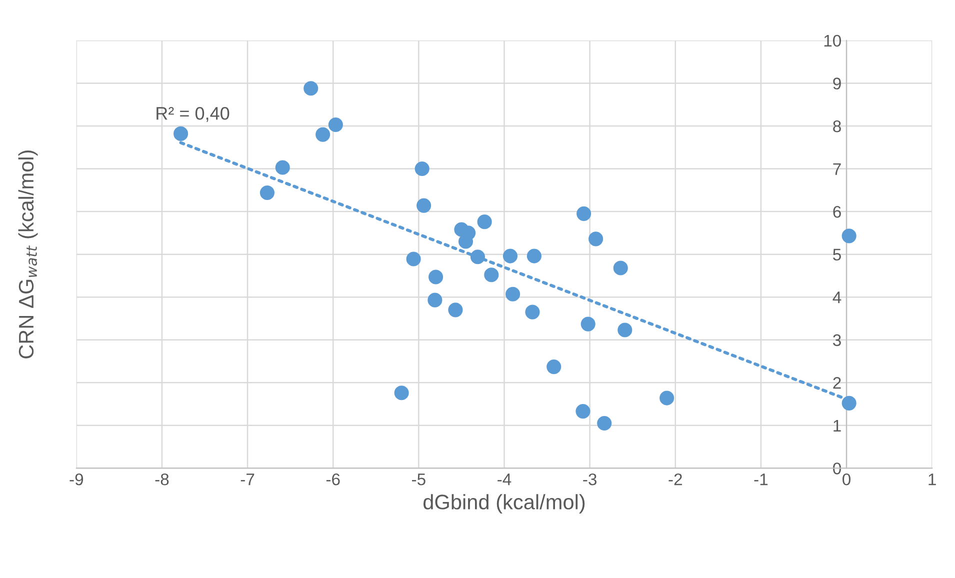  What do you see at coordinates (162, 479) in the screenshot?
I see `x-tick-label: -8` at bounding box center [162, 479].